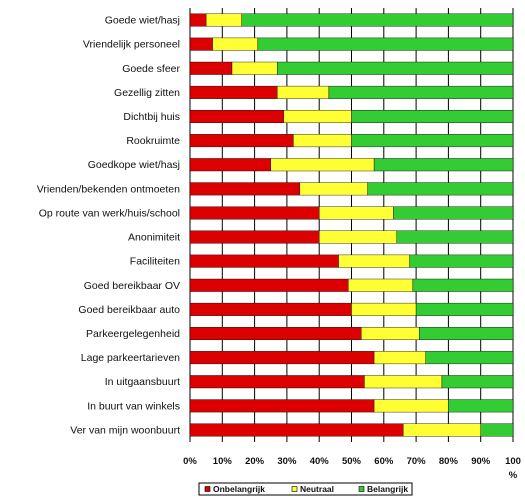  I want to click on x-unit-label: %, so click(513, 475).